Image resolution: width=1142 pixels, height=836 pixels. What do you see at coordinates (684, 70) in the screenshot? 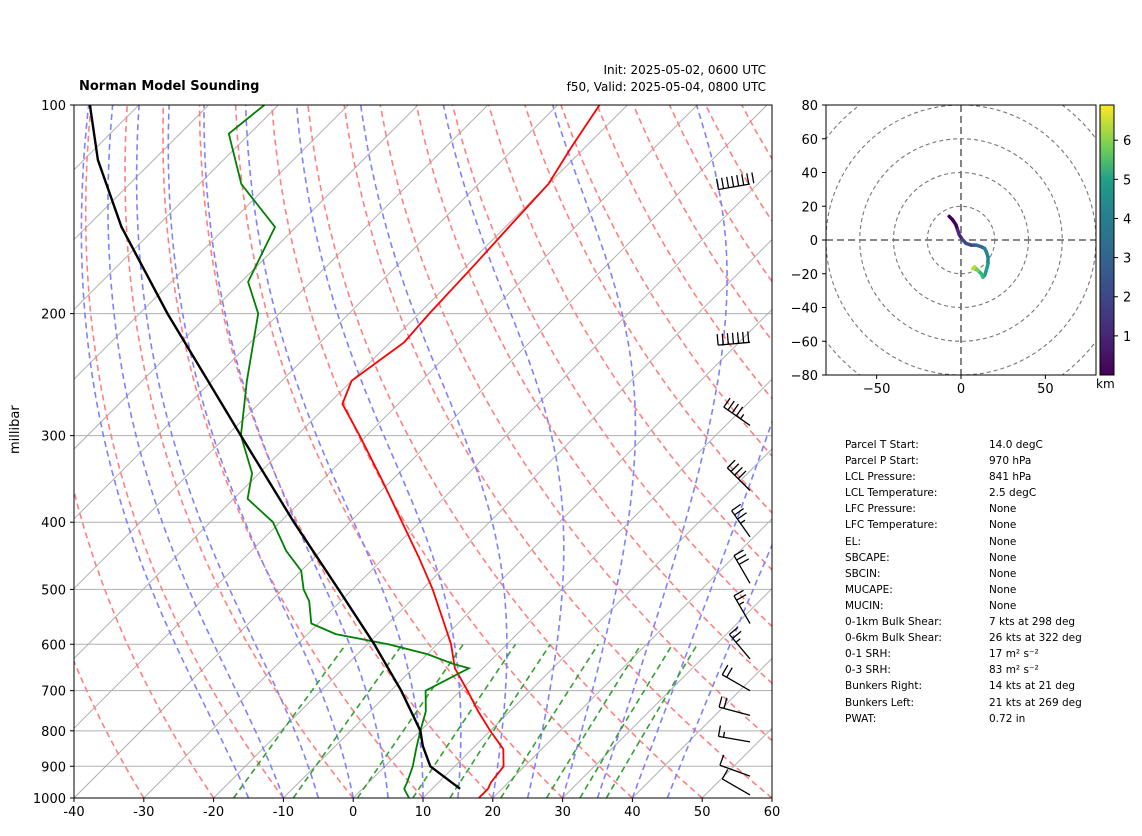
I see `init-time: Init: 2025-05-02, 0600 UTC` at bounding box center [684, 70].